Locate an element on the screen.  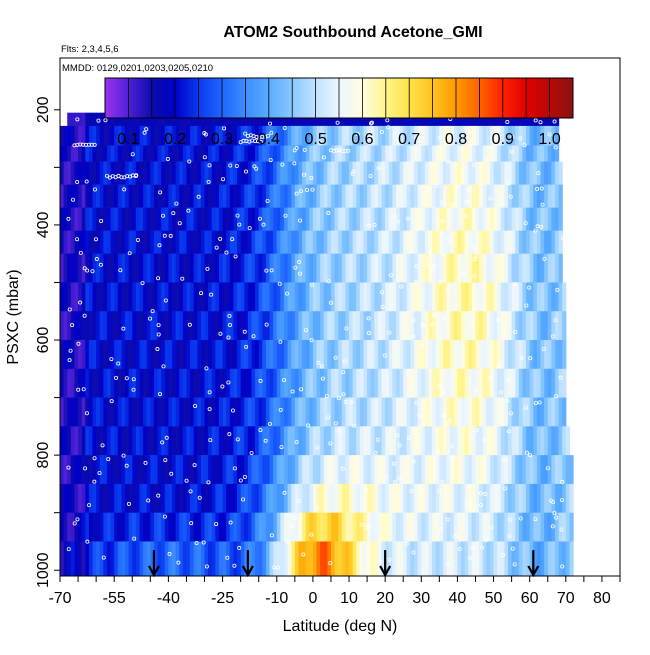
arrow-head is located at coordinates (533, 571).